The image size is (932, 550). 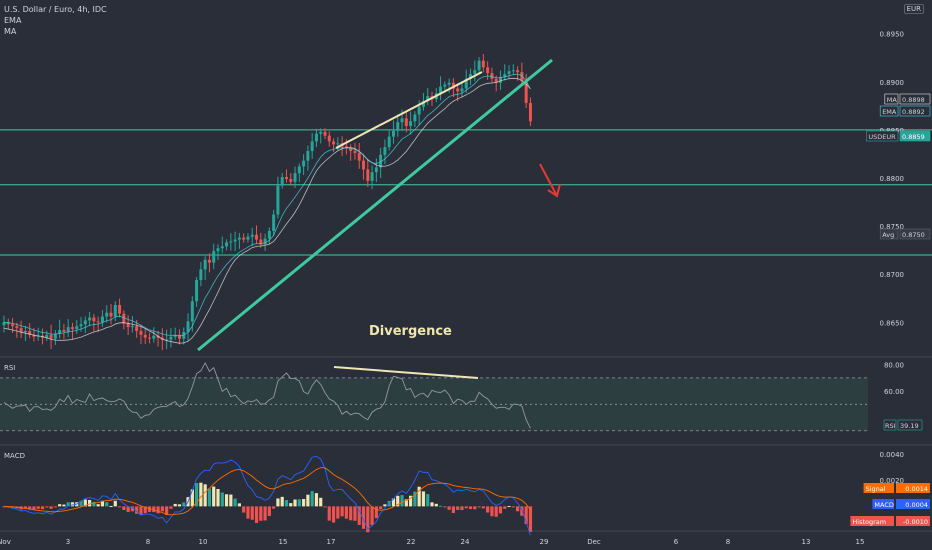 What do you see at coordinates (915, 522) in the screenshot?
I see `macd-value-label: -0.0010` at bounding box center [915, 522].